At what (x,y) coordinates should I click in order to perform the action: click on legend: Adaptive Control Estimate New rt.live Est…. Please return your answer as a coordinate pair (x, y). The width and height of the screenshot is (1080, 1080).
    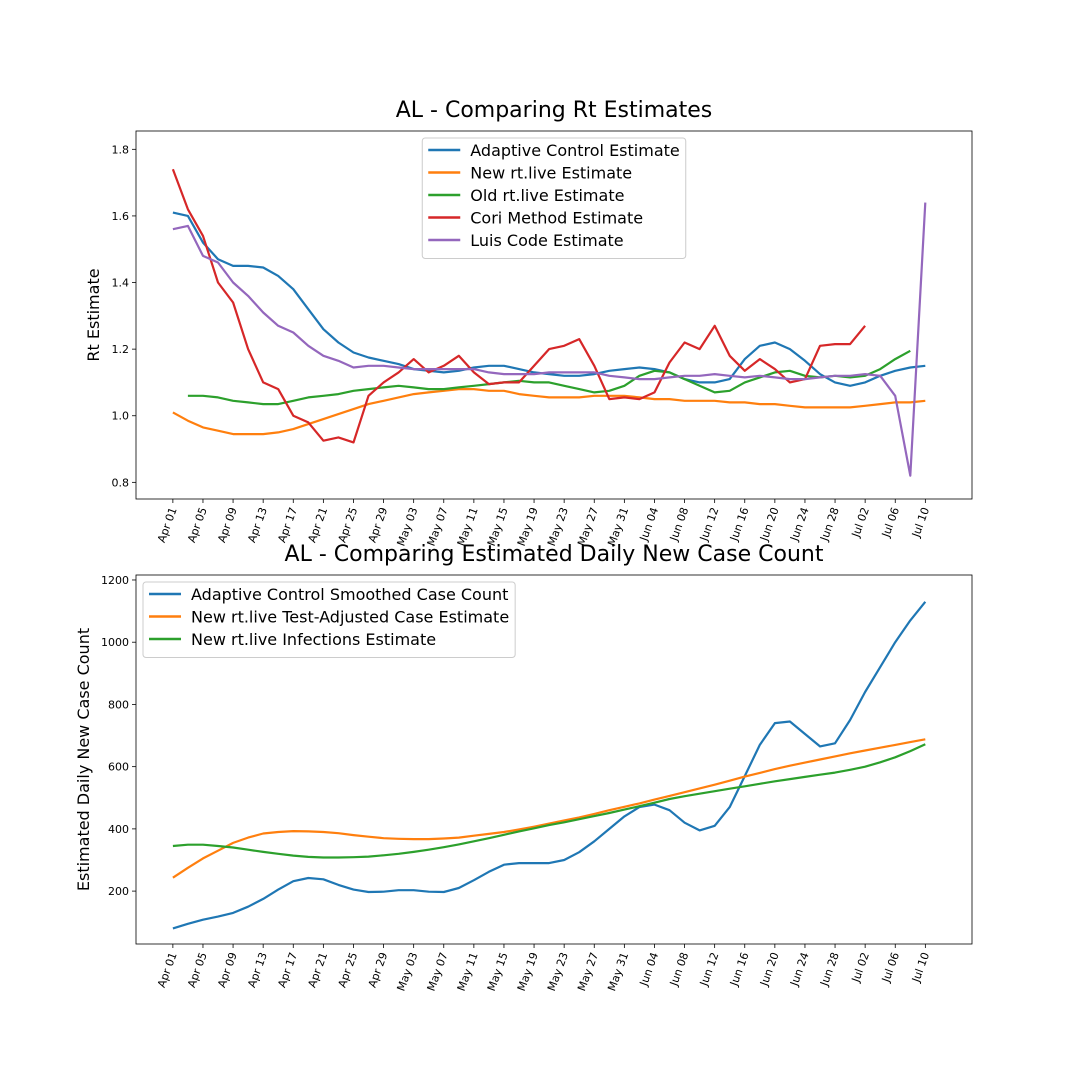
    Looking at the image, I should click on (554, 198).